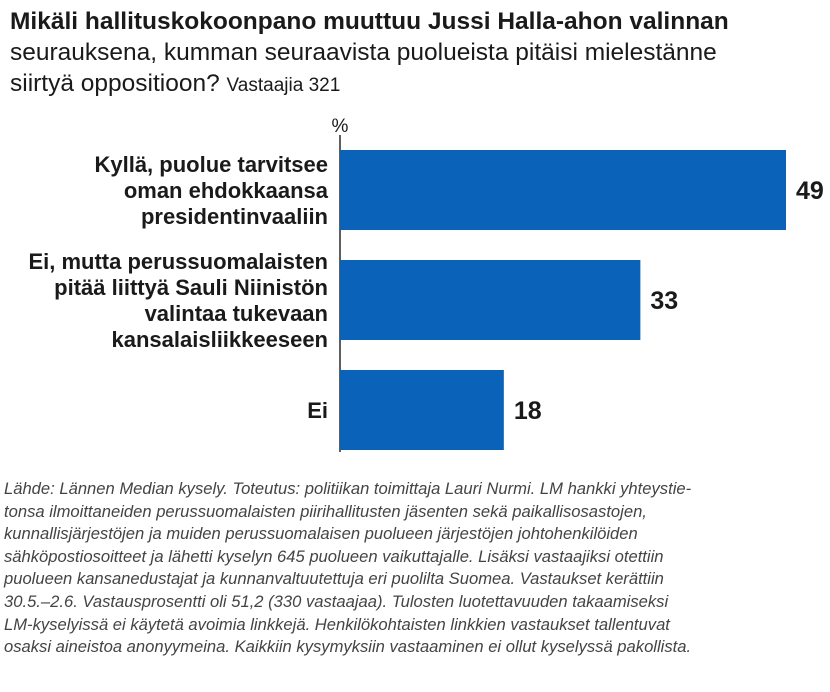 Image resolution: width=830 pixels, height=692 pixels. Describe the element at coordinates (283, 85) in the screenshot. I see `respondent-count: Vastaajia 321` at that location.